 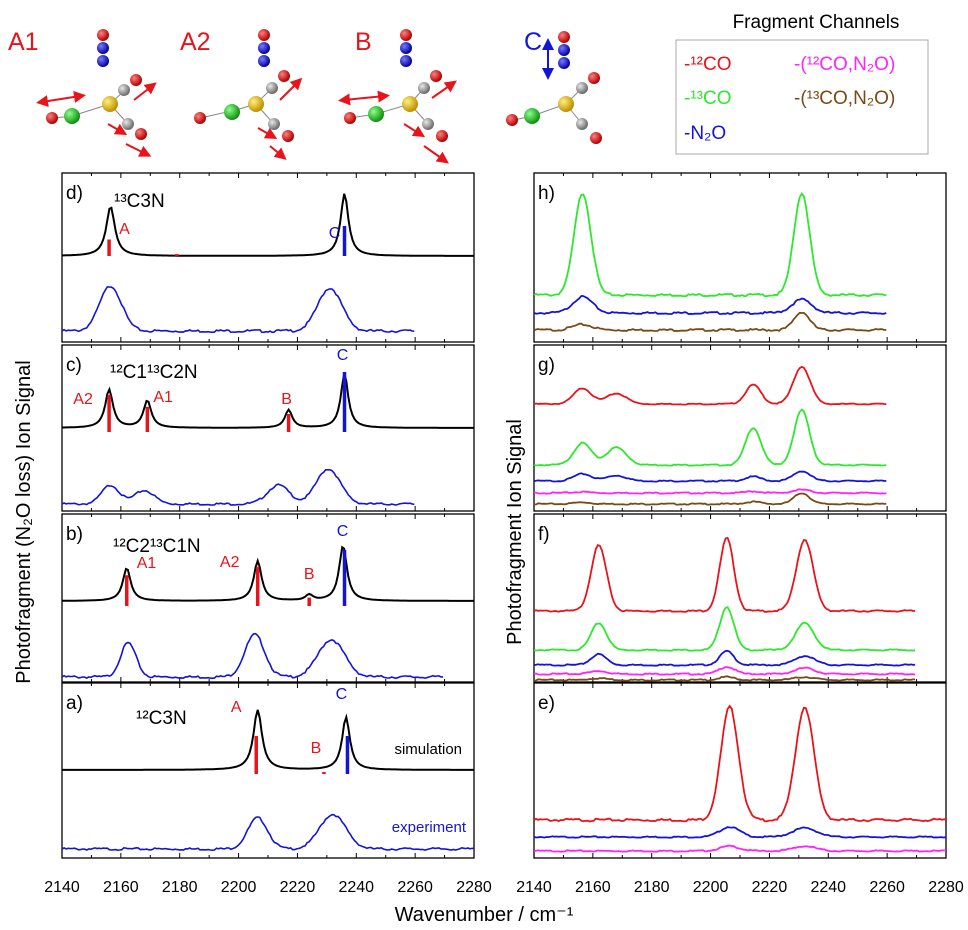 I want to click on legend-frame, so click(x=802, y=97).